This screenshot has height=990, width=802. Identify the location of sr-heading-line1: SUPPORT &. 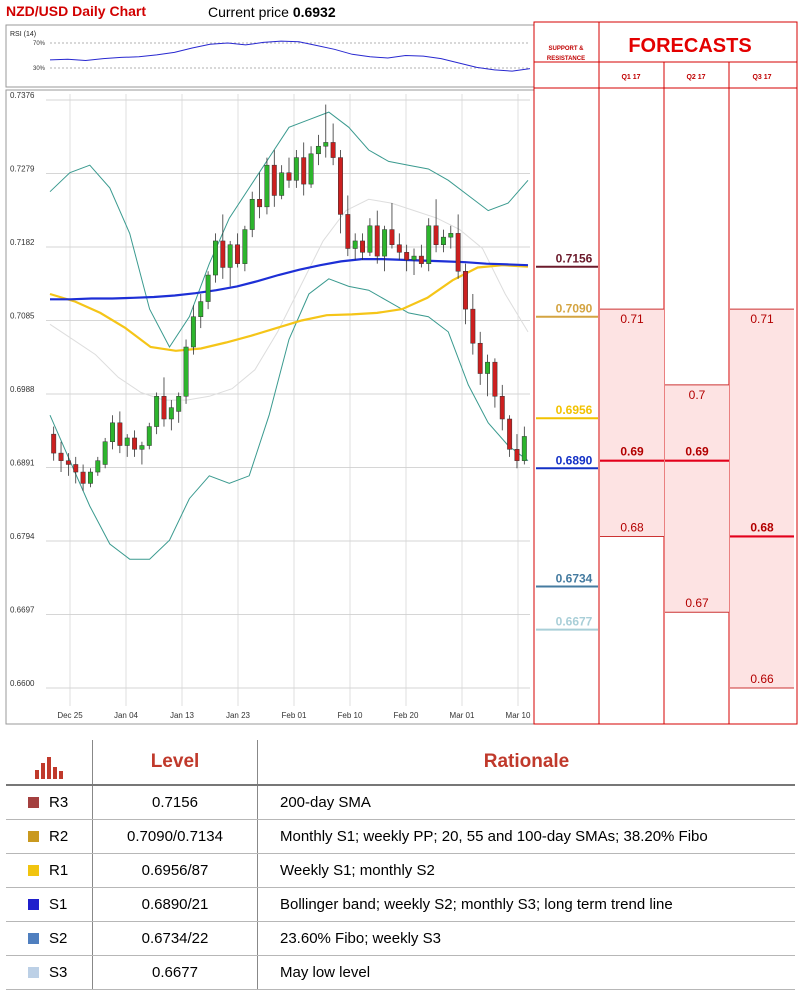
(566, 49).